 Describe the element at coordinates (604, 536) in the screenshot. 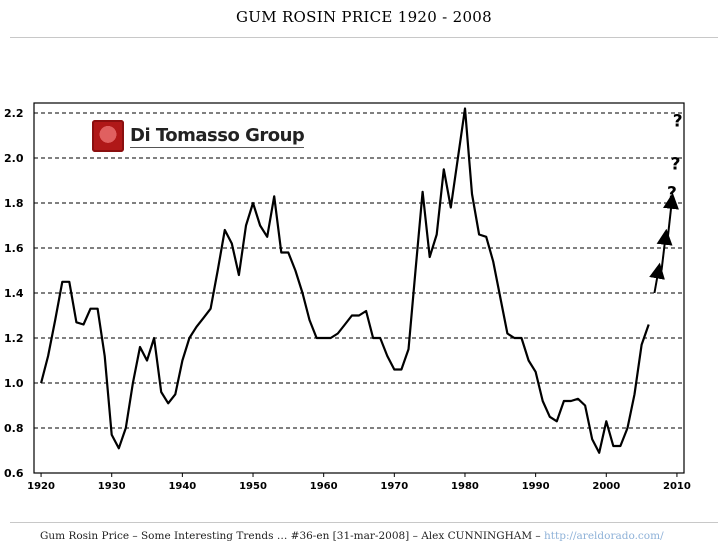

I see `footer-link: http://areldorado.com/` at that location.